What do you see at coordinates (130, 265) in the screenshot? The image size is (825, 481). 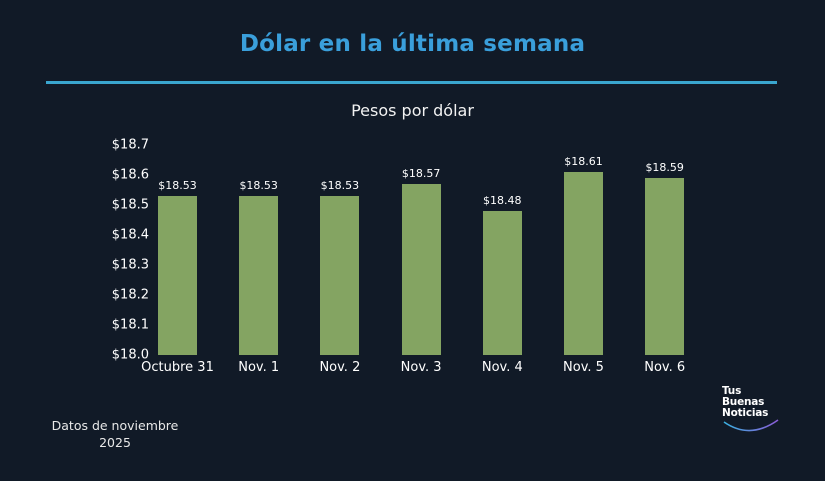 I see `y-axis-tick-label: $18.3` at bounding box center [130, 265].